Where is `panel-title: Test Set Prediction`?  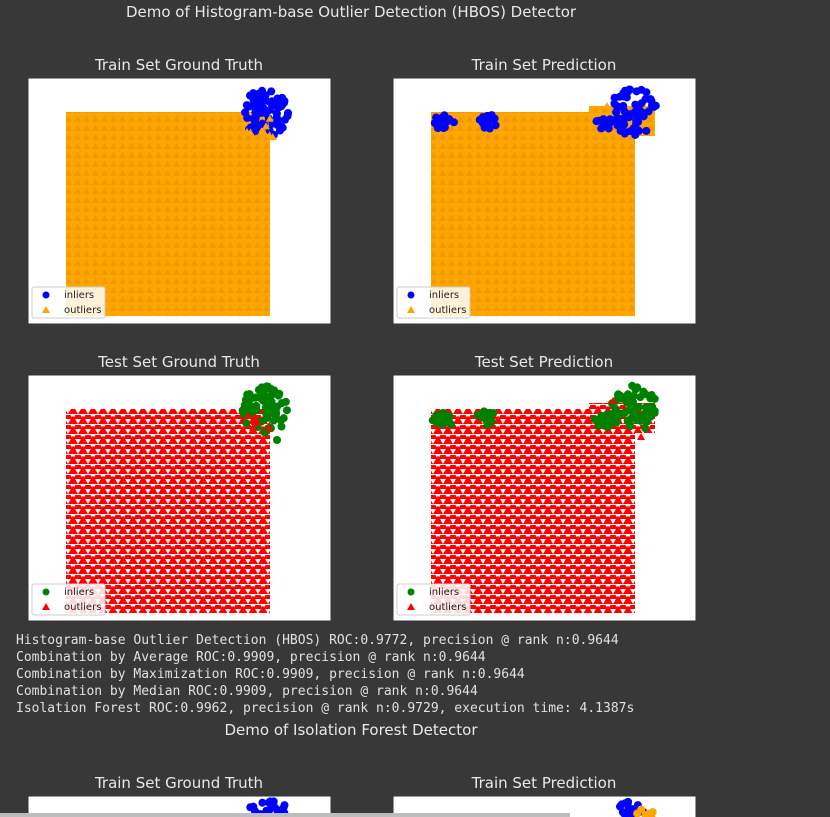 panel-title: Test Set Prediction is located at coordinates (543, 362).